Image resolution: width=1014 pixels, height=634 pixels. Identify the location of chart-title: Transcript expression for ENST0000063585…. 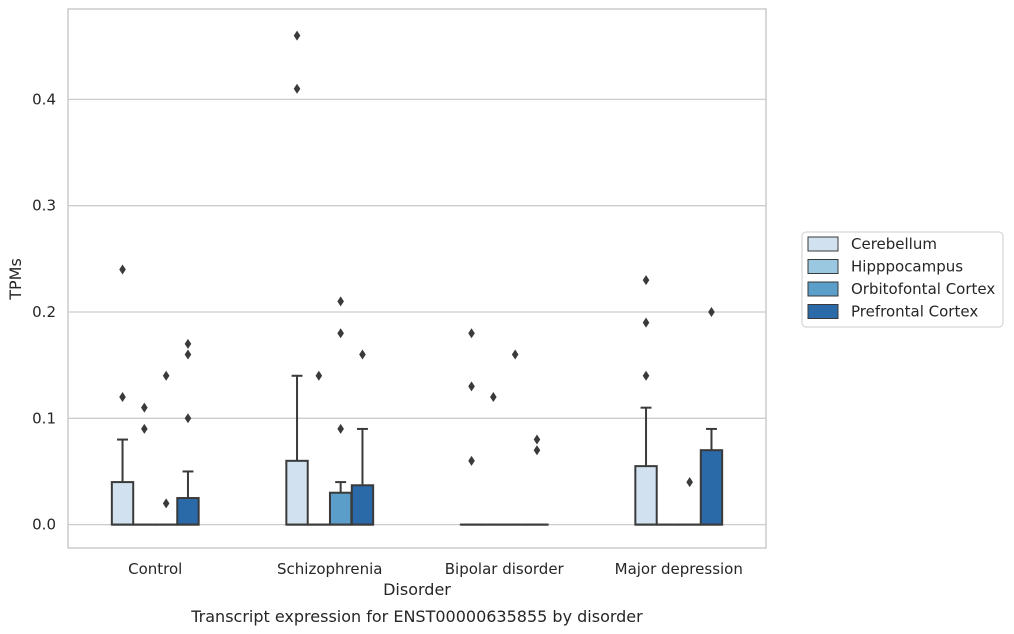
(416, 616).